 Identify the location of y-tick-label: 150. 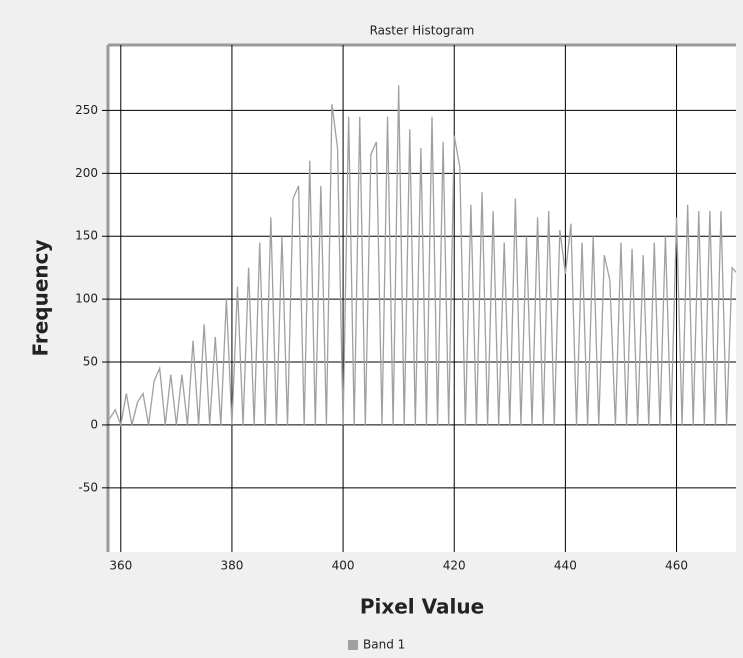
(86, 236).